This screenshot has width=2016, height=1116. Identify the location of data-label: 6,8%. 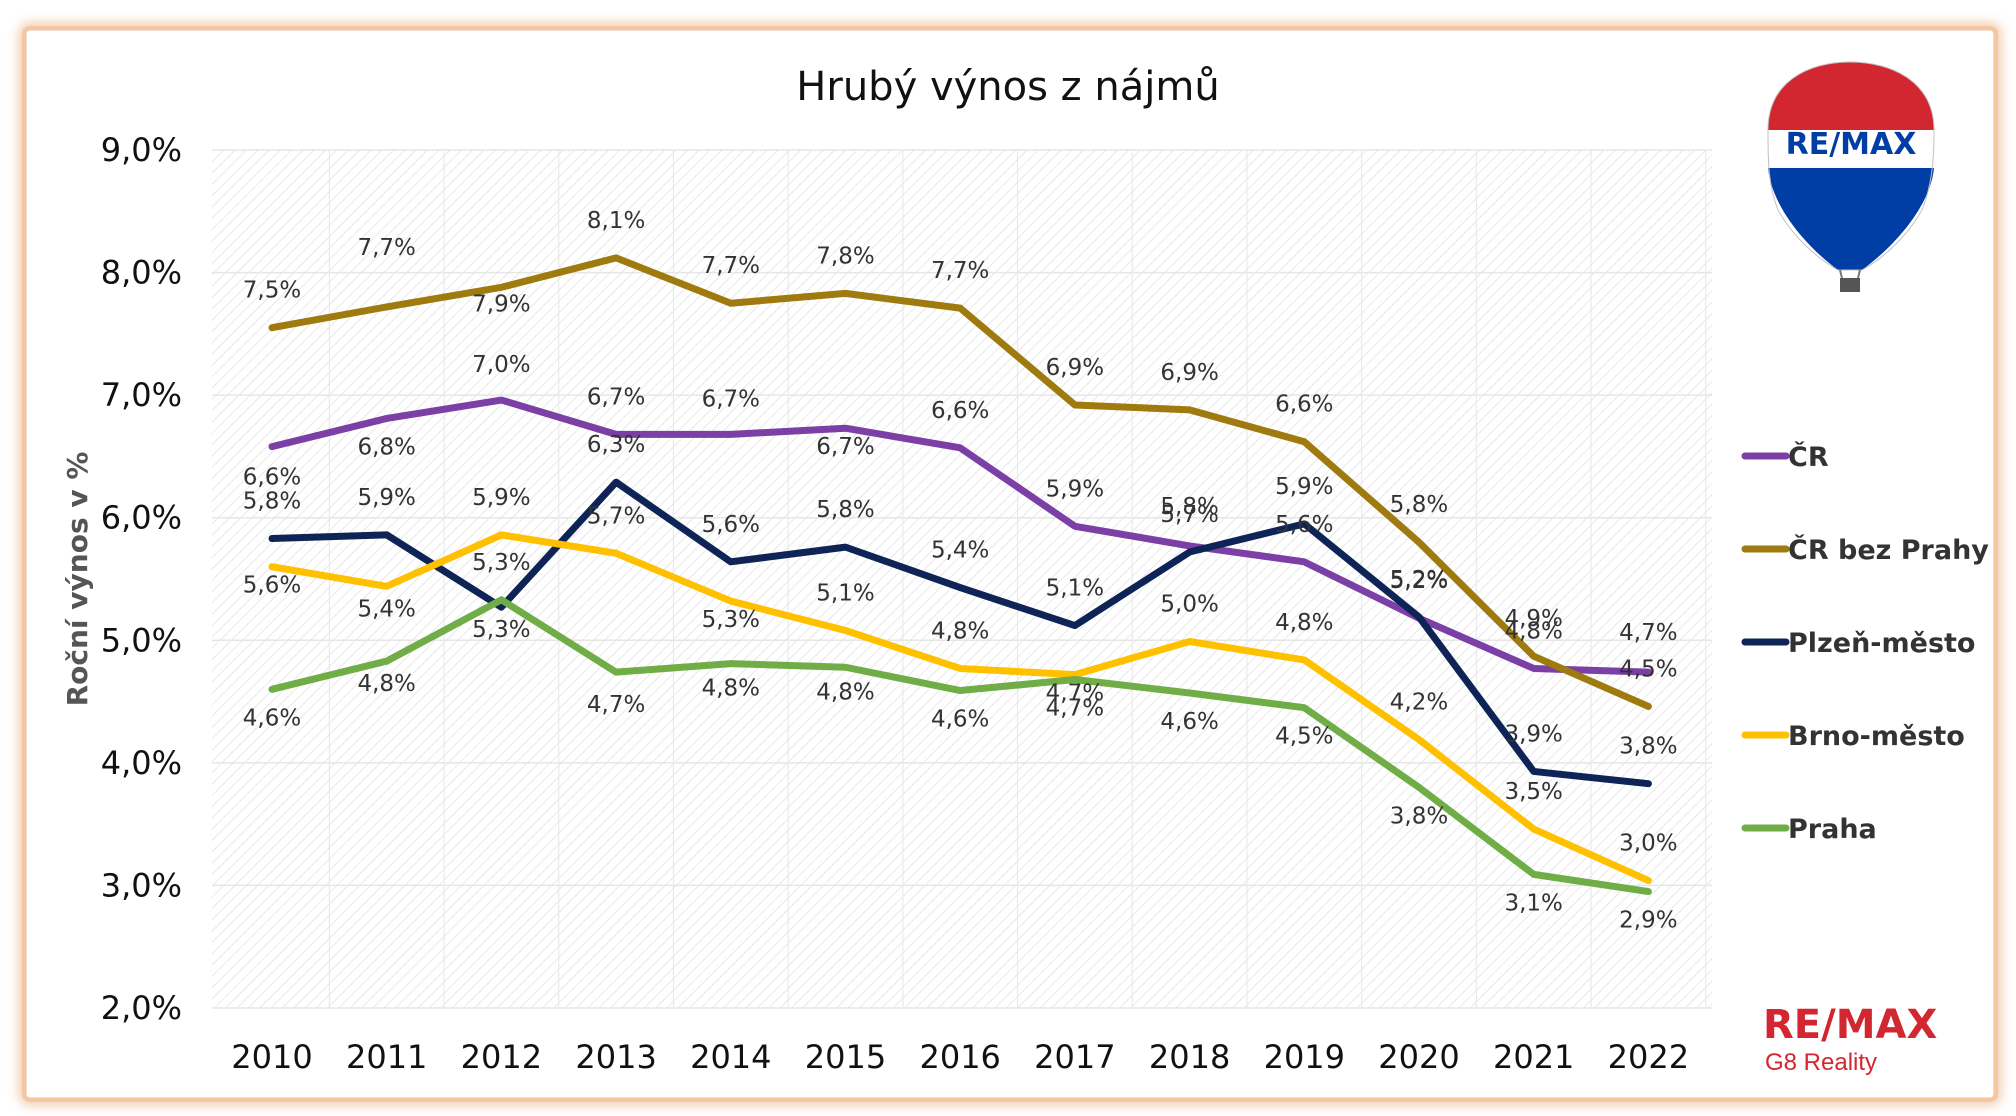
(386, 447).